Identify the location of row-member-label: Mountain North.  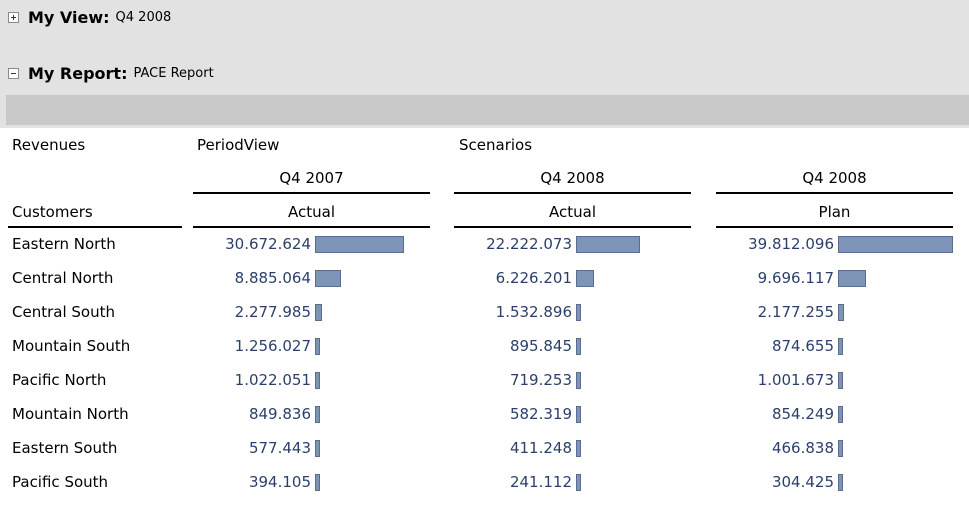
(70, 414).